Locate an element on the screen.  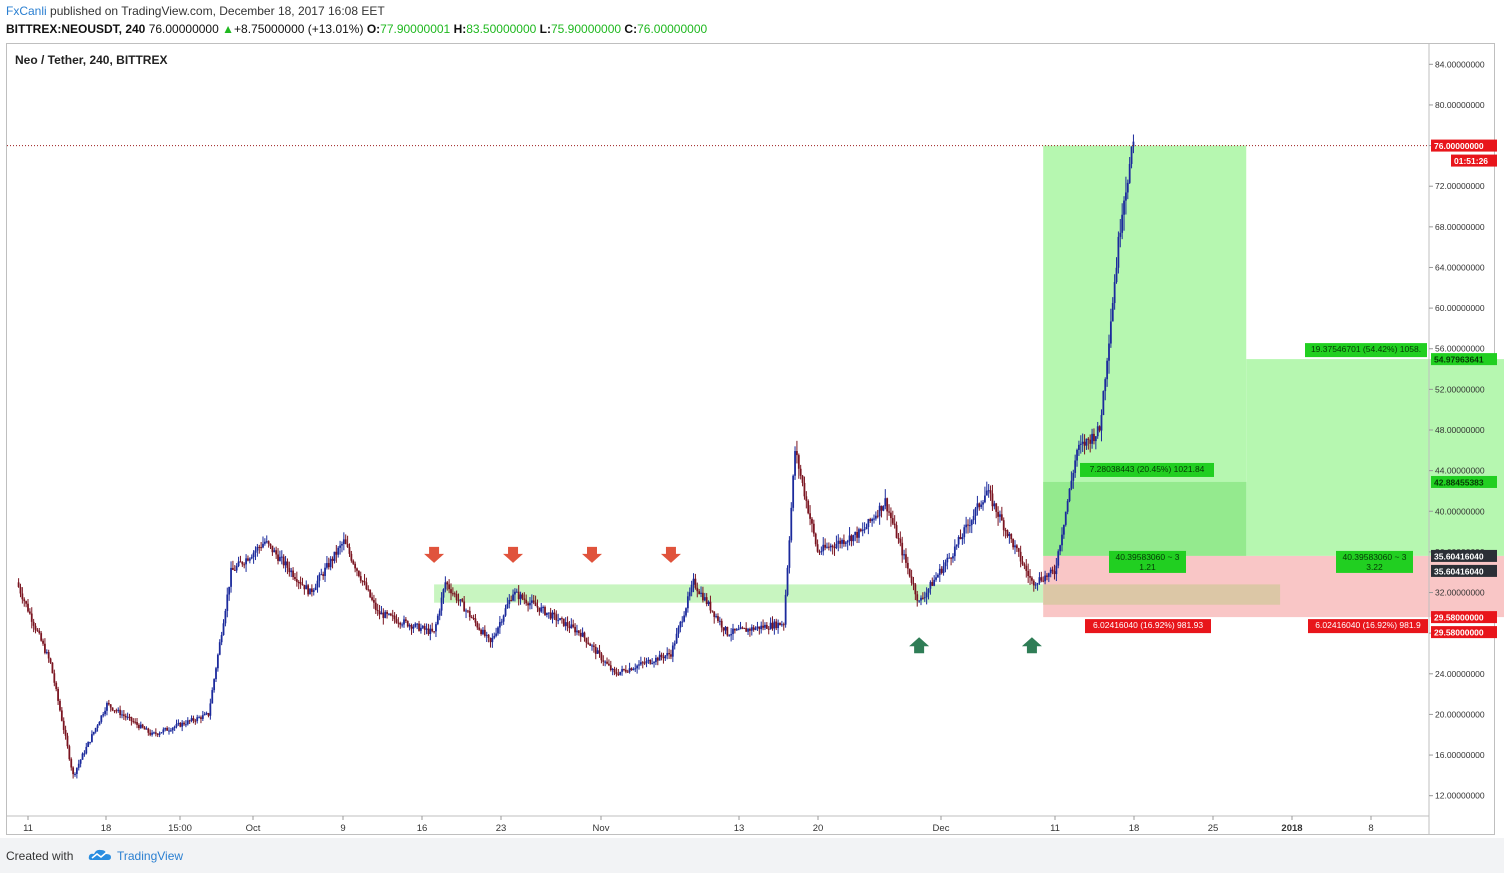
x-tick-label: 13 is located at coordinates (739, 828).